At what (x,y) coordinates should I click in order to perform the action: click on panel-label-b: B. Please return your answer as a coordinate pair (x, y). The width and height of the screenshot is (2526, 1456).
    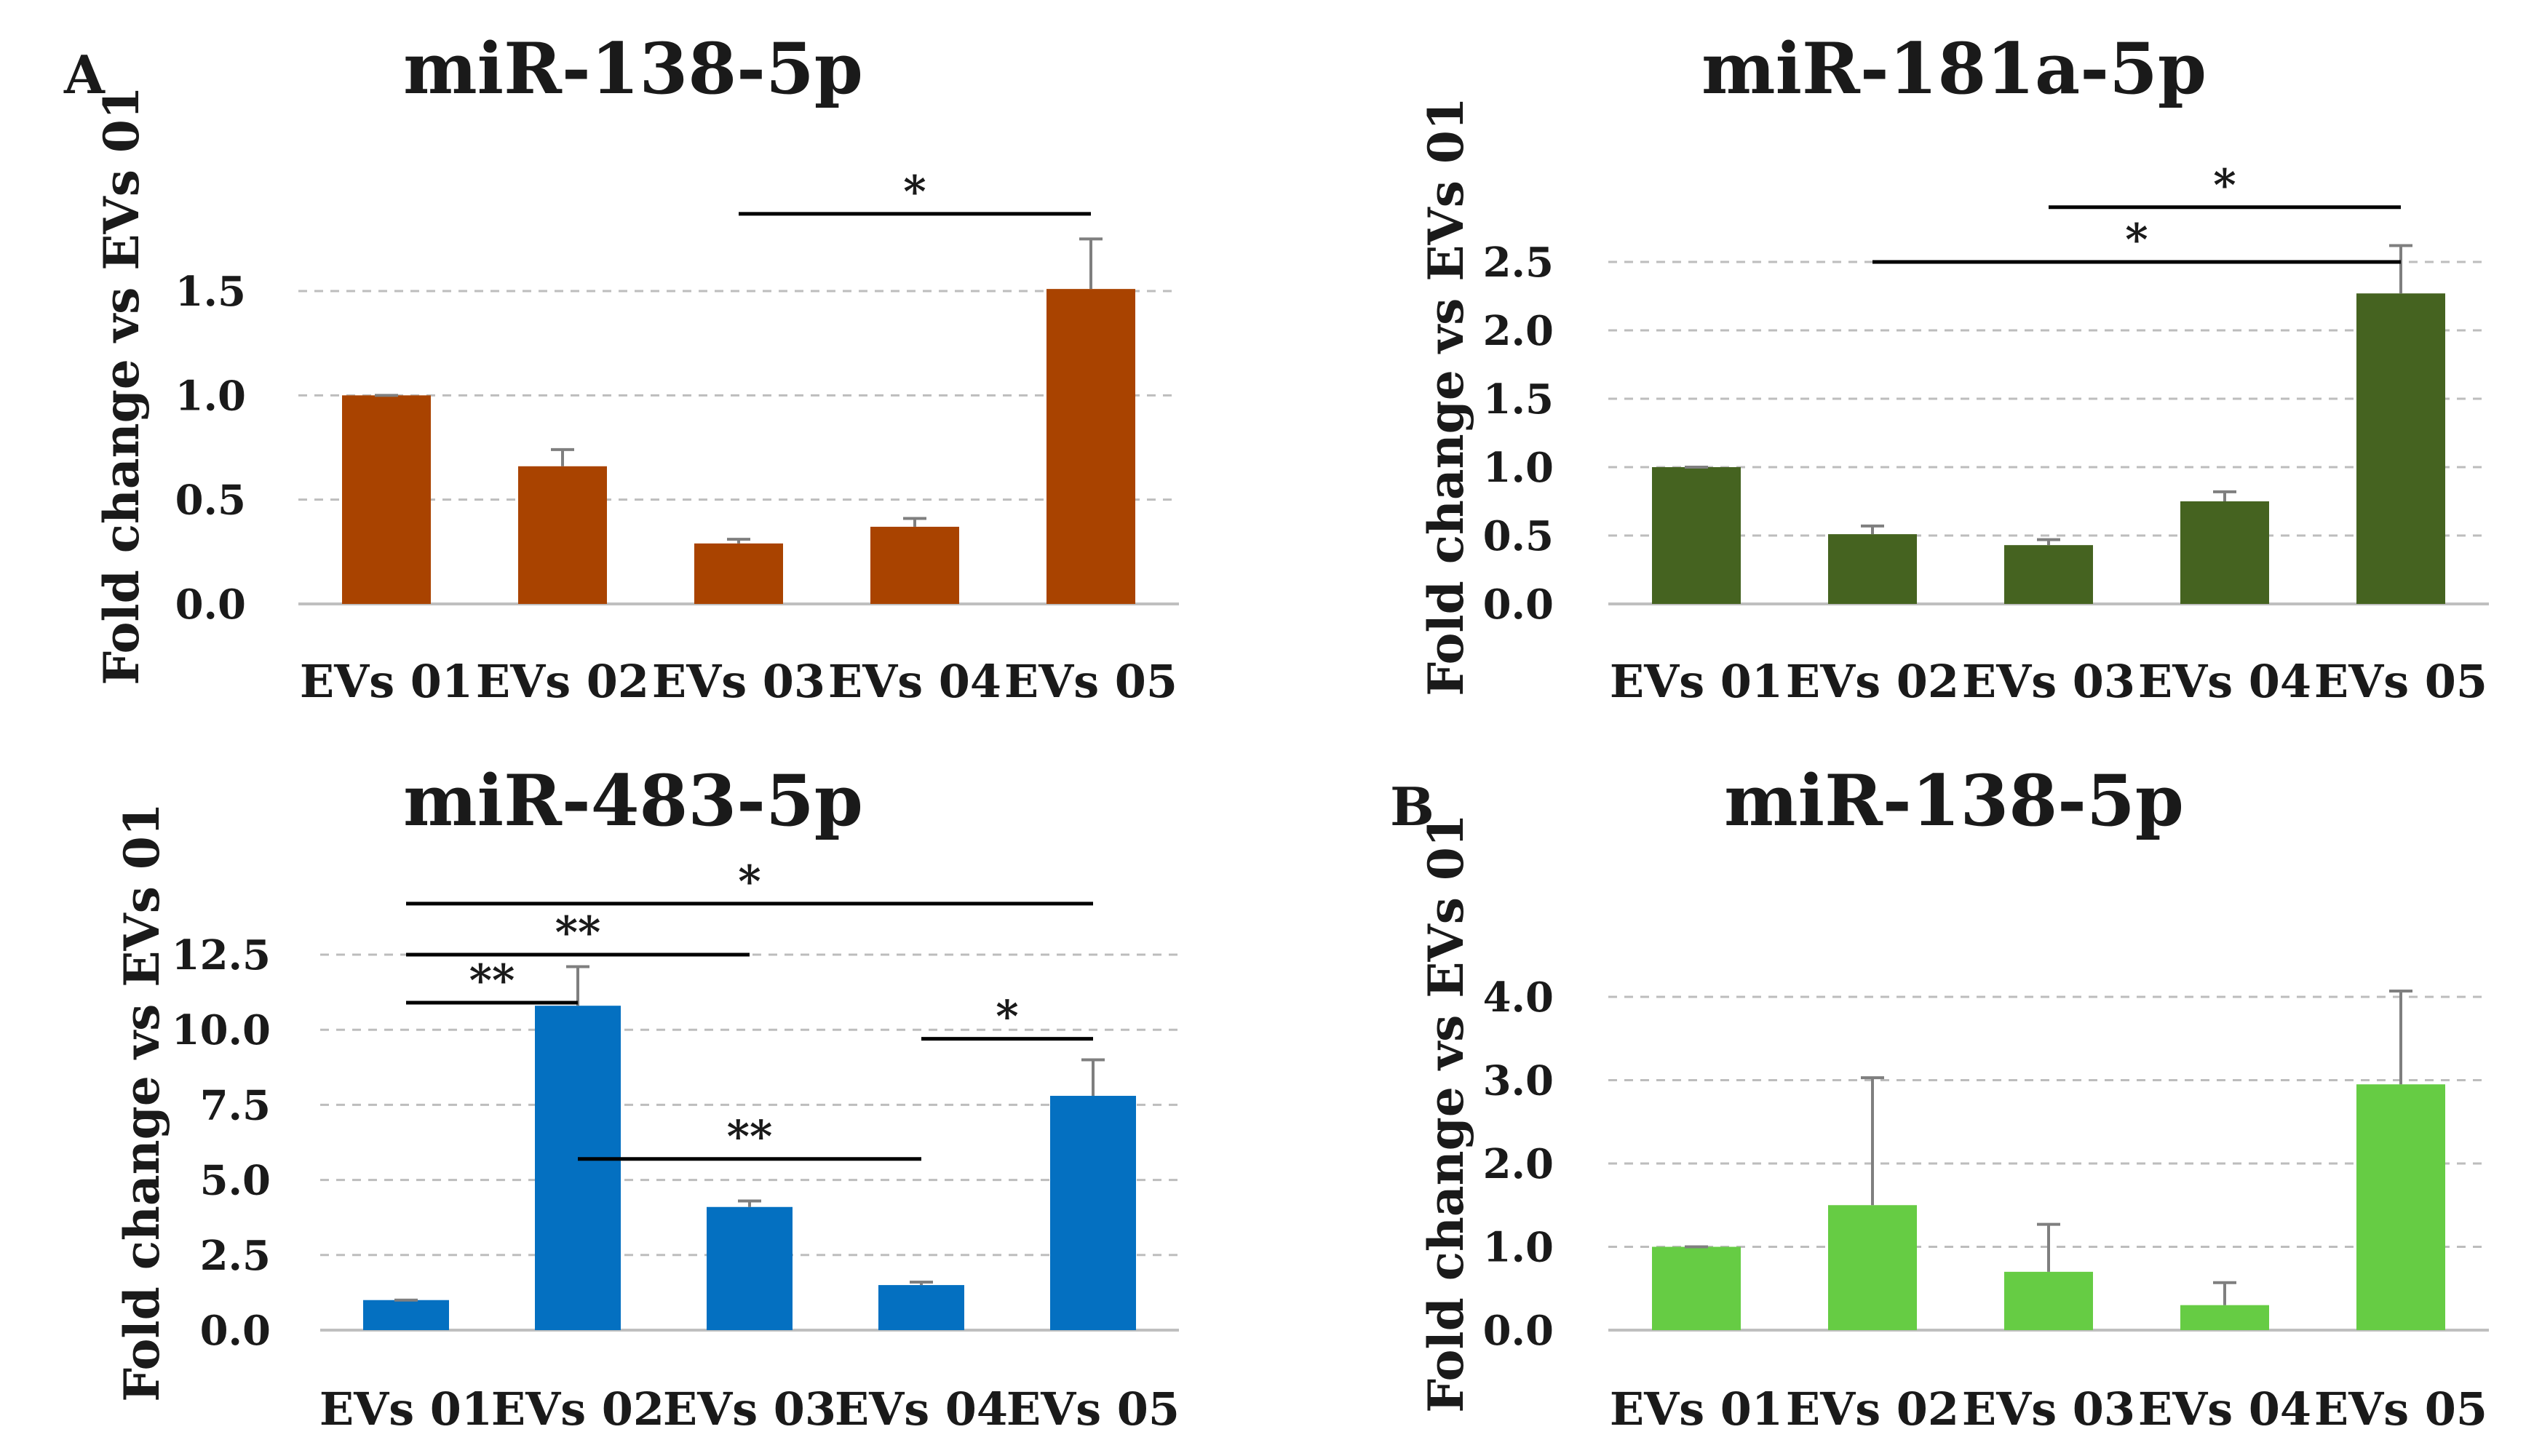
    Looking at the image, I should click on (1412, 807).